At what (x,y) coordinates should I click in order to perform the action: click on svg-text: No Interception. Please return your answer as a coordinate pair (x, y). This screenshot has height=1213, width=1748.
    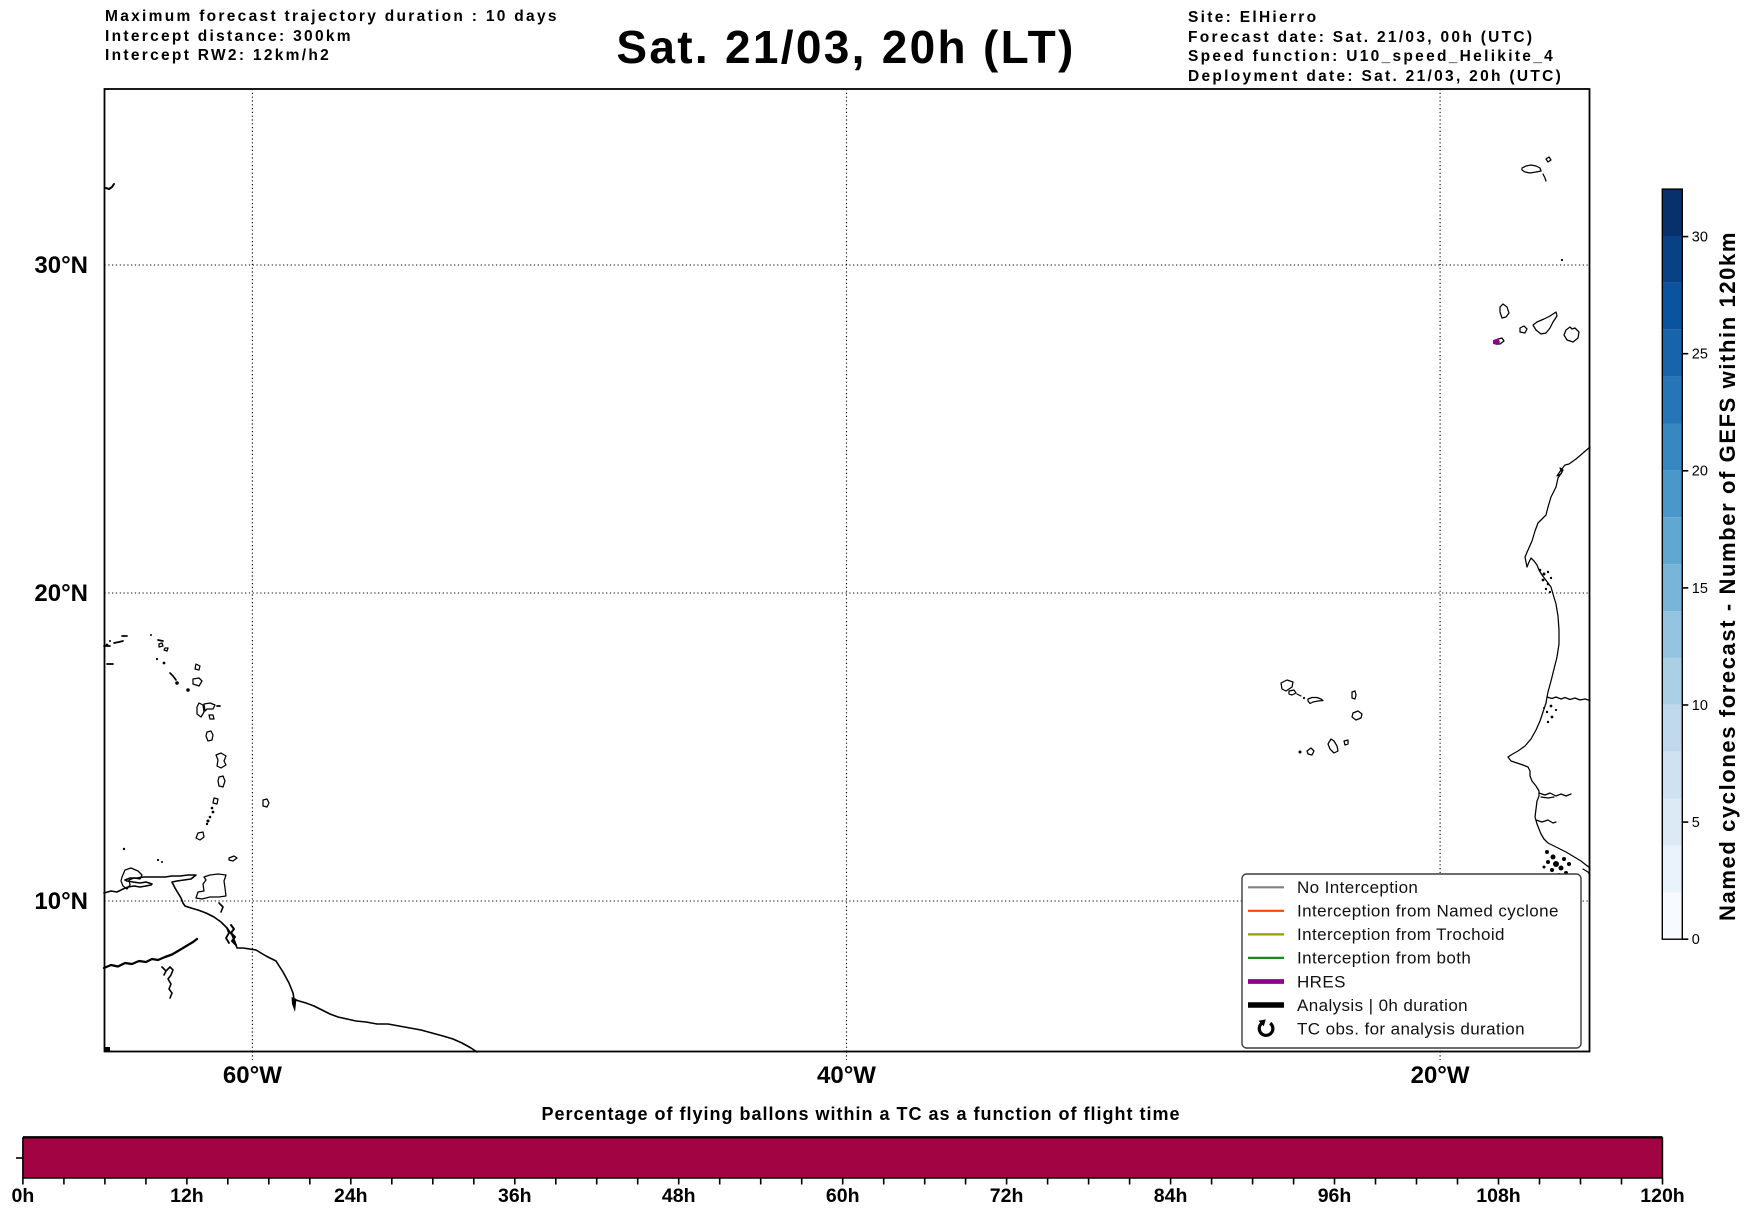
    Looking at the image, I should click on (1357, 887).